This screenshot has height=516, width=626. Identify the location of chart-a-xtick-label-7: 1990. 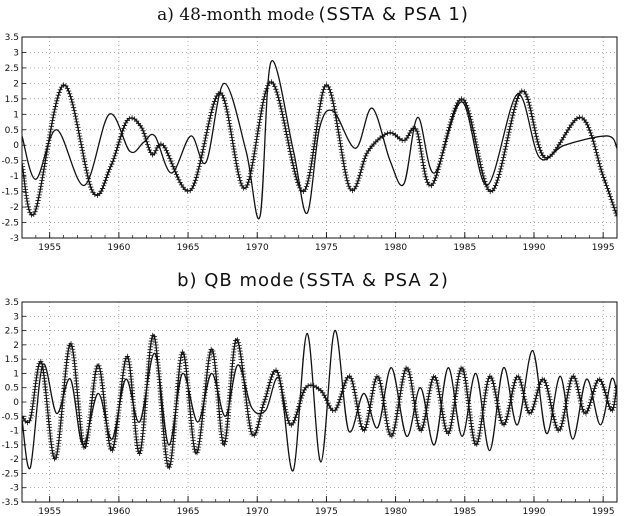
(534, 248).